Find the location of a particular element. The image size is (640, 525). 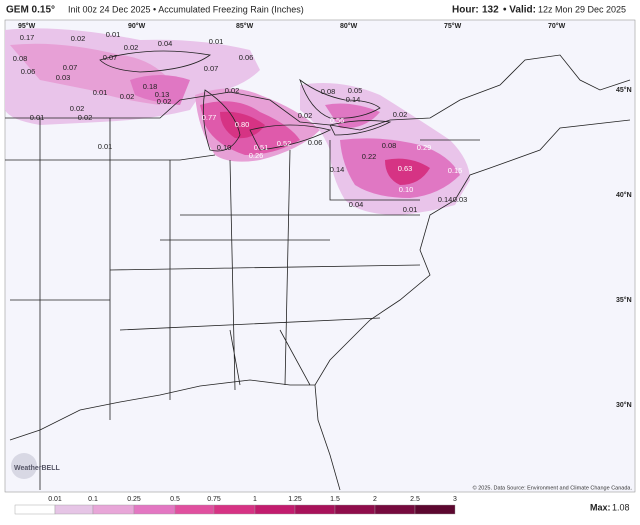

colorbar-label: 1.5 is located at coordinates (335, 499).